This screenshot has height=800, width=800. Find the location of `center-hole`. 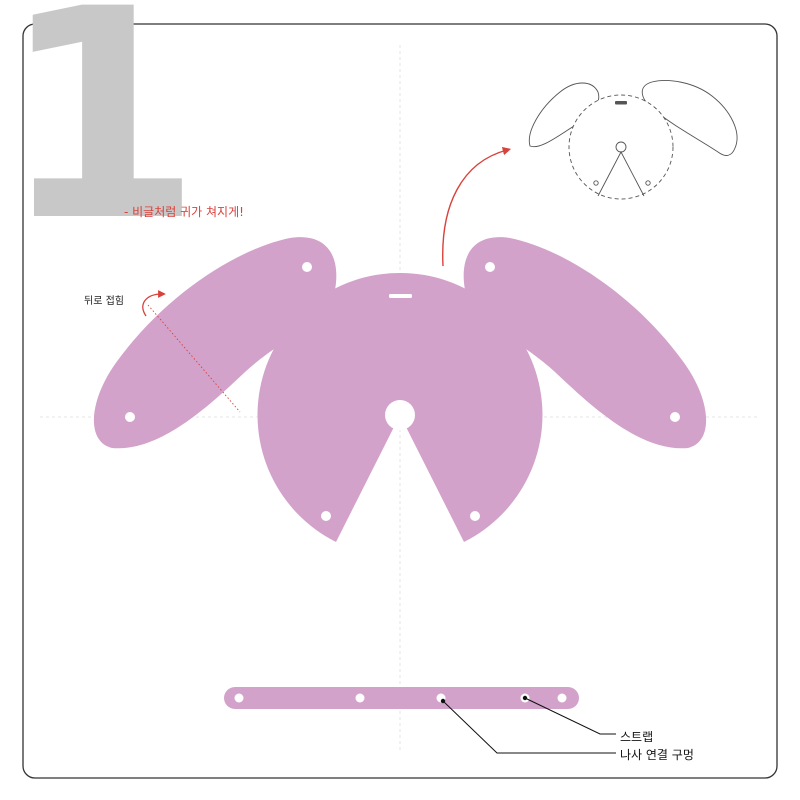

center-hole is located at coordinates (400, 415).